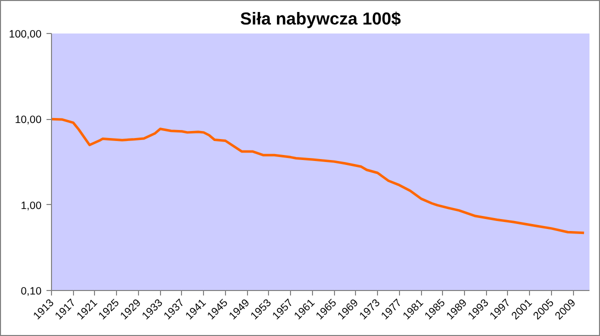 This screenshot has height=336, width=600. Describe the element at coordinates (31, 206) in the screenshot. I see `y-tick-label: 1,00` at that location.